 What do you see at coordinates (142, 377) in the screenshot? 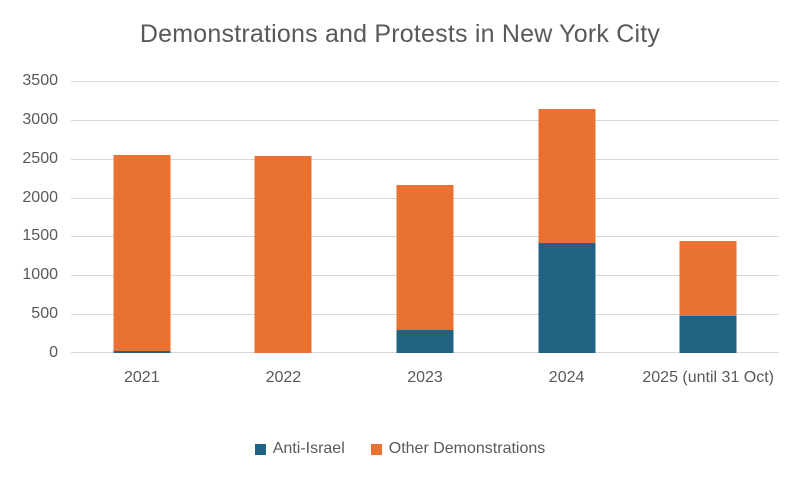
I see `x-tick-label: 2021` at bounding box center [142, 377].